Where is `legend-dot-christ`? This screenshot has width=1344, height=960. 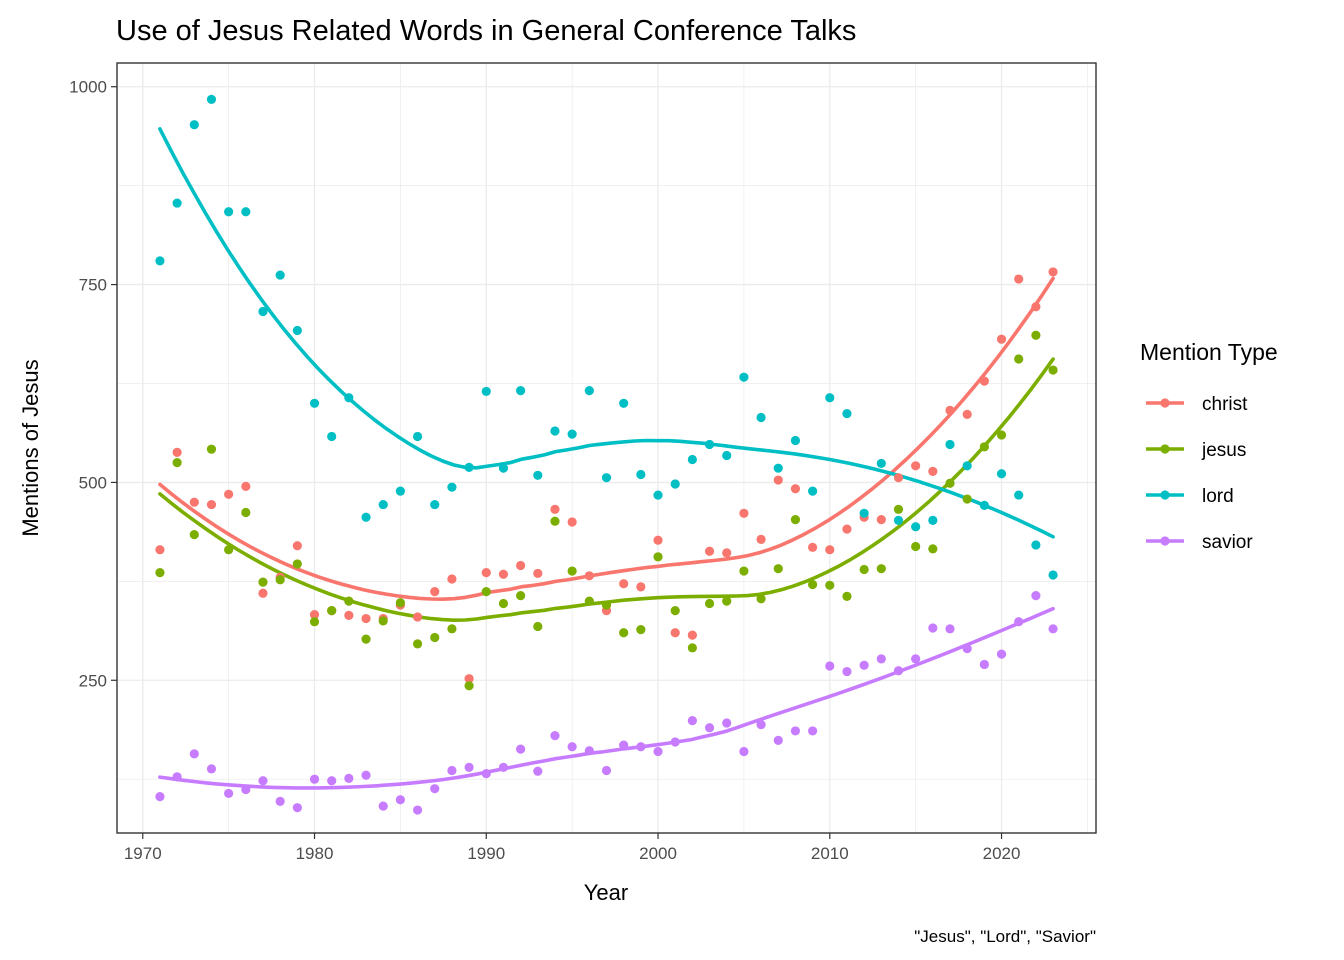
legend-dot-christ is located at coordinates (1165, 403).